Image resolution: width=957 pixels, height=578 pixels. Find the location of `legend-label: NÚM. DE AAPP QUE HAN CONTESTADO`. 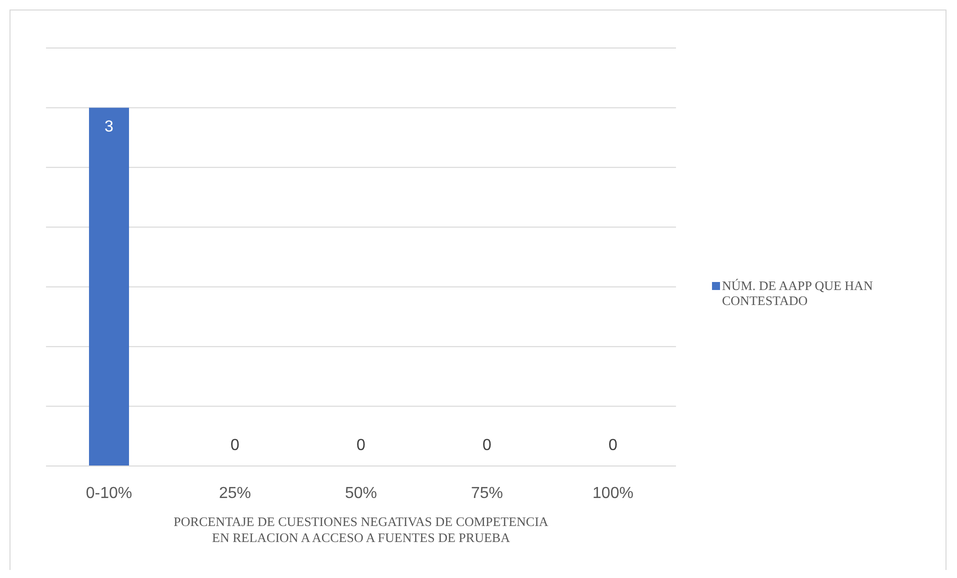

legend-label: NÚM. DE AAPP QUE HAN CONTESTADO is located at coordinates (798, 293).